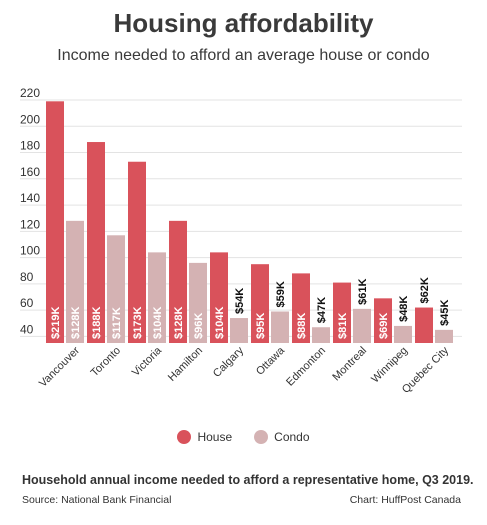  I want to click on legend-item-condo: Condo, so click(282, 437).